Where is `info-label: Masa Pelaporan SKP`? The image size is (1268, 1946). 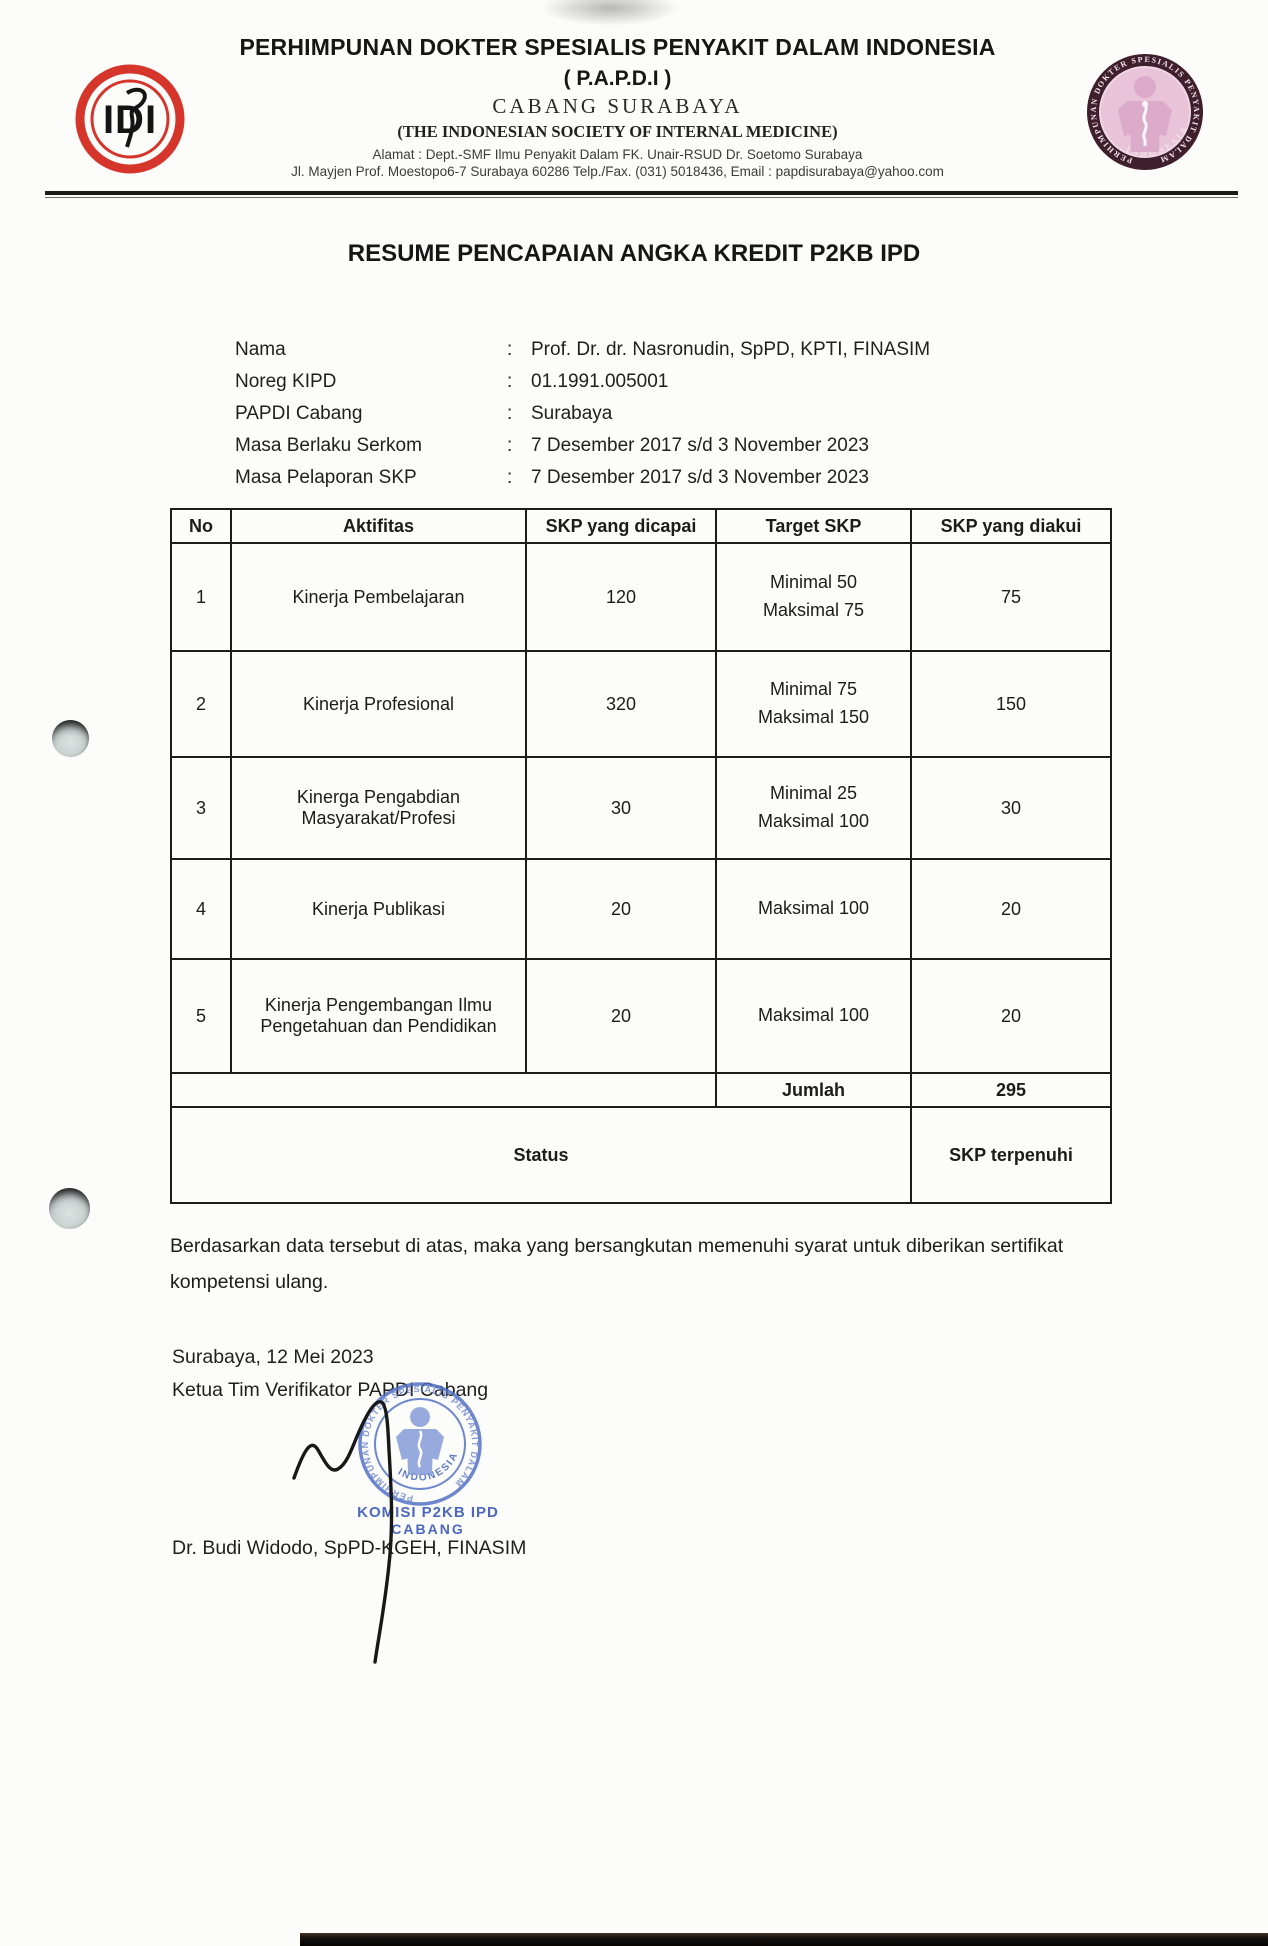 info-label: Masa Pelaporan SKP is located at coordinates (326, 477).